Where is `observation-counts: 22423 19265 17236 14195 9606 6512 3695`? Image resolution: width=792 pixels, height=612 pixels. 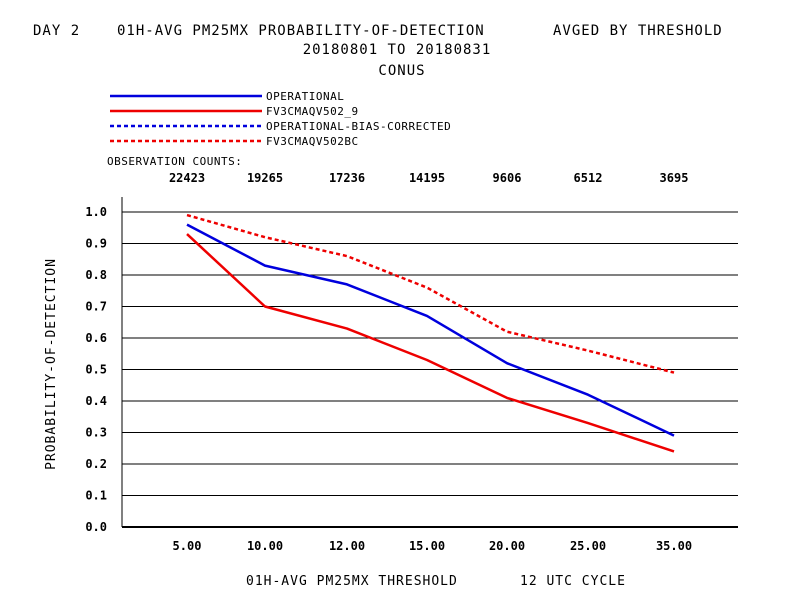 observation-counts: 22423 19265 17236 14195 9606 6512 3695 is located at coordinates (429, 178).